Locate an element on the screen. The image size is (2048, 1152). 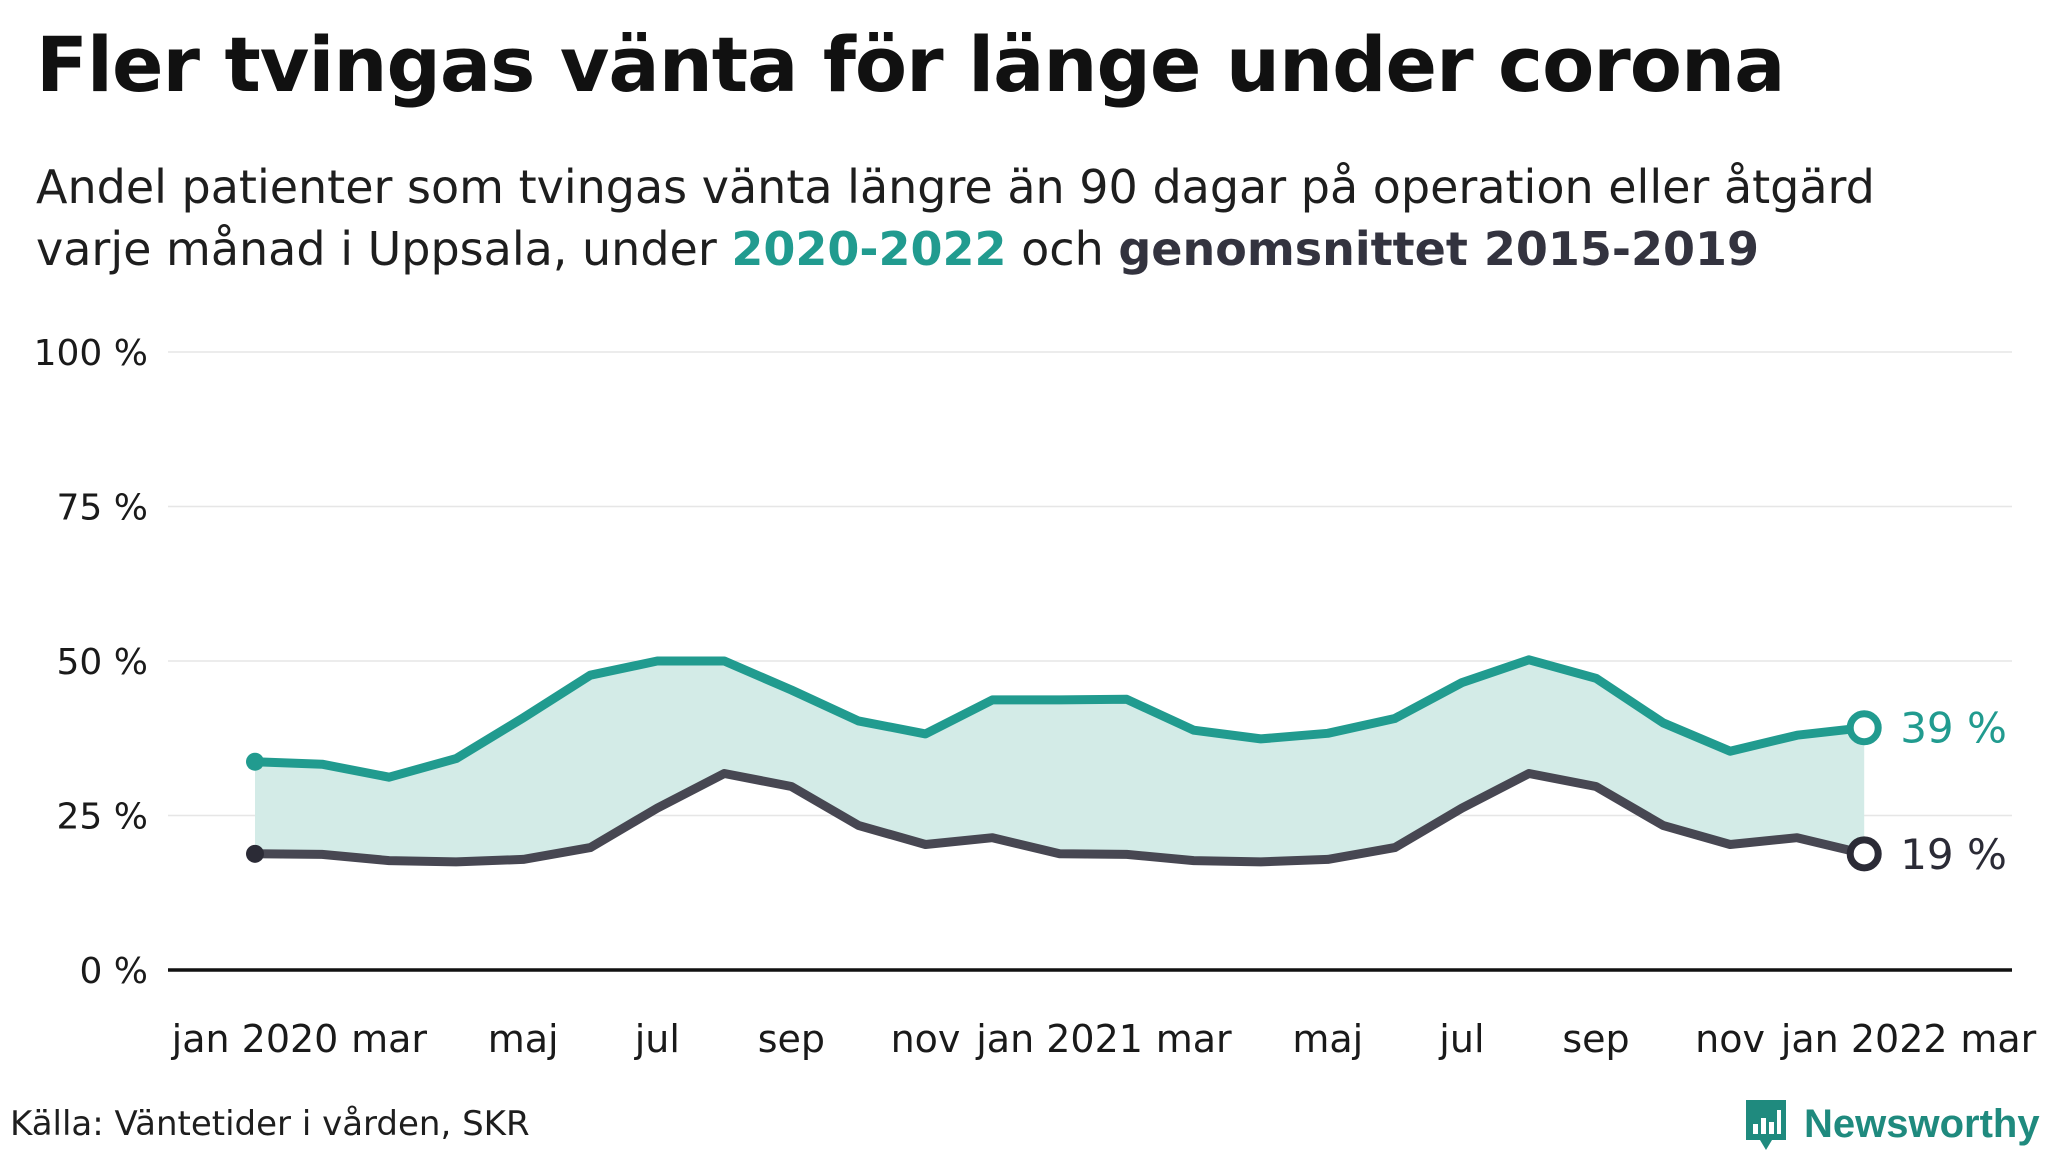
series-b-label: genomsnittet 2015-2019 is located at coordinates (1439, 249).